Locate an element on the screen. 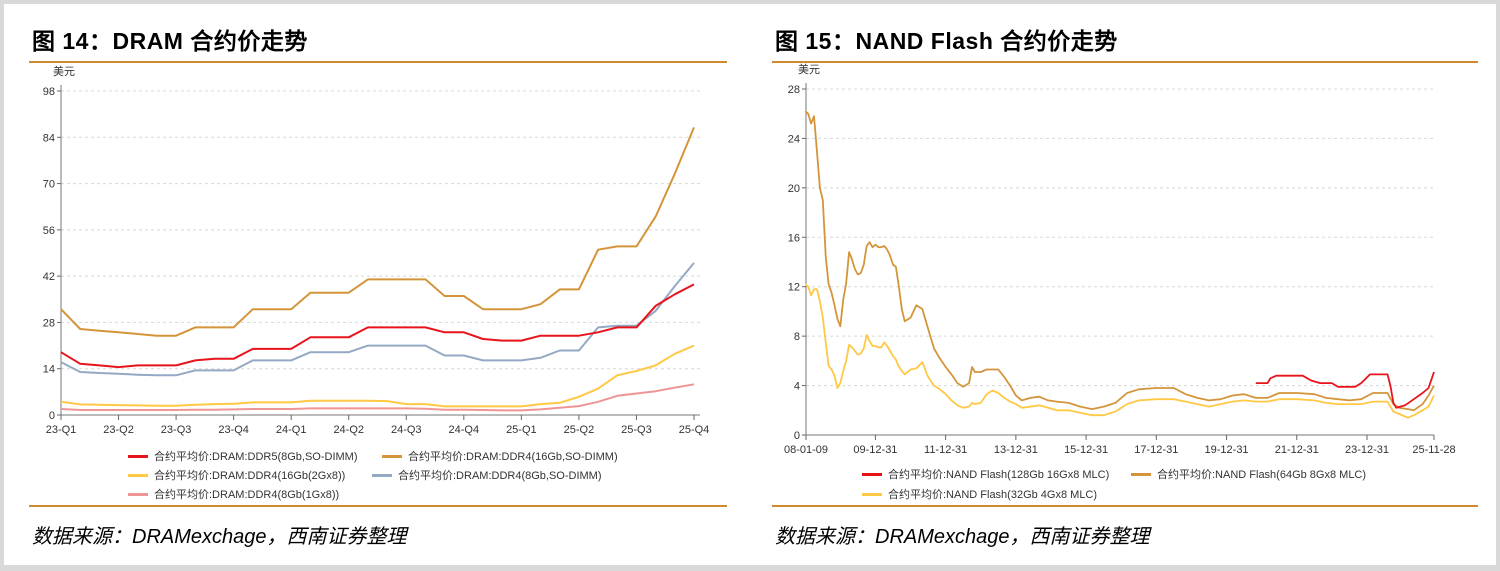  legend-item: 合约平均价:DRAM:DDR4(16Gb(2Gx8)) is located at coordinates (236, 475).